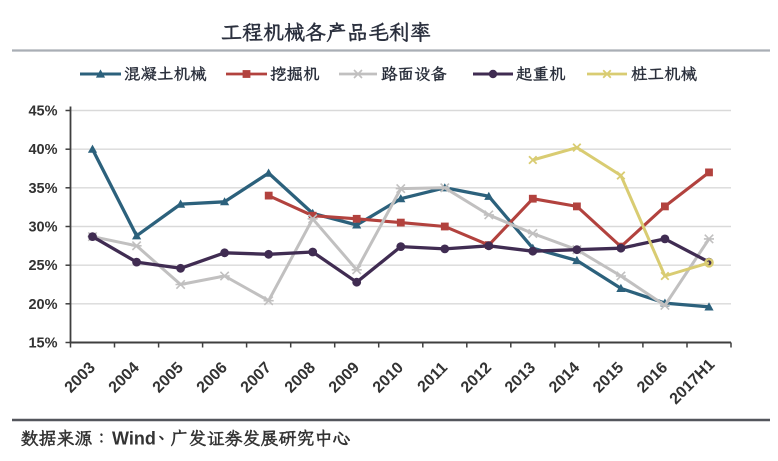 Image resolution: width=778 pixels, height=461 pixels. Describe the element at coordinates (134, 439) in the screenshot. I see `svg-text: Wind` at that location.